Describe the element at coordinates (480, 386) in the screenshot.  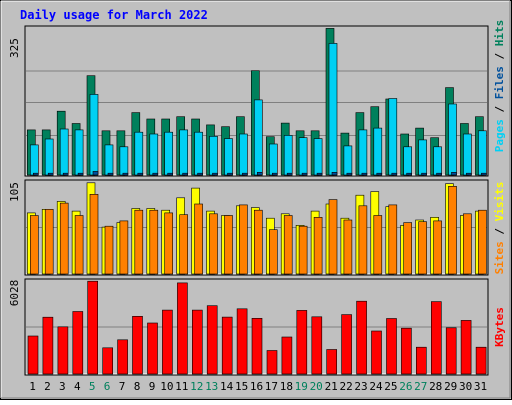
I see `day-label: 31` at that location.